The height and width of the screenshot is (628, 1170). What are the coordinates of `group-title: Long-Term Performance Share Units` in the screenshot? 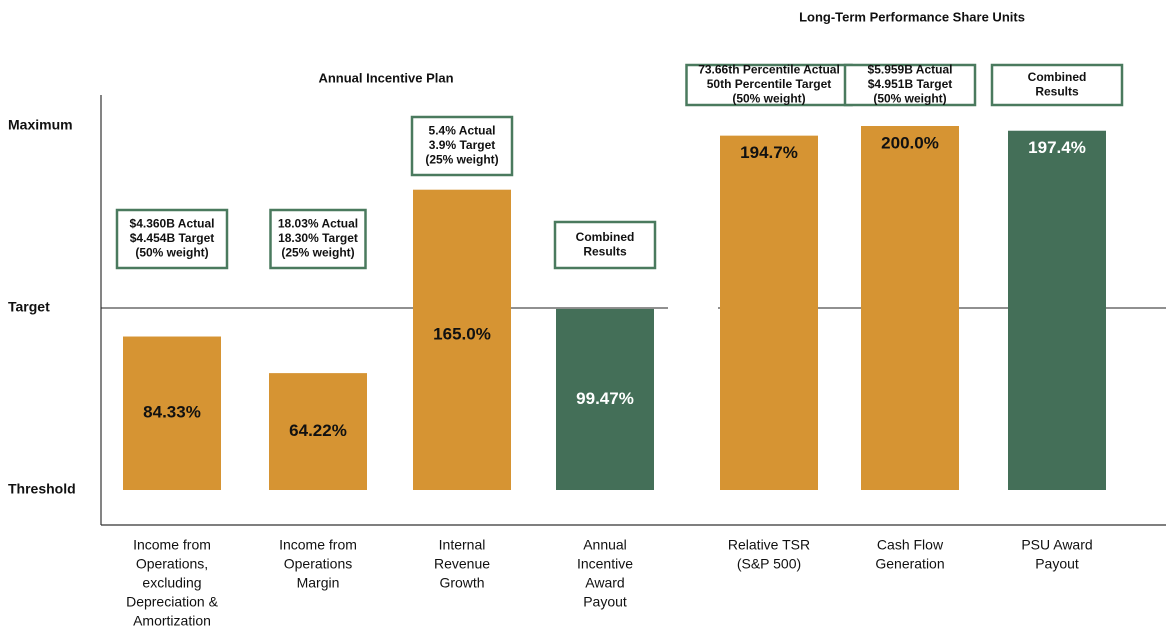 It's located at (912, 16).